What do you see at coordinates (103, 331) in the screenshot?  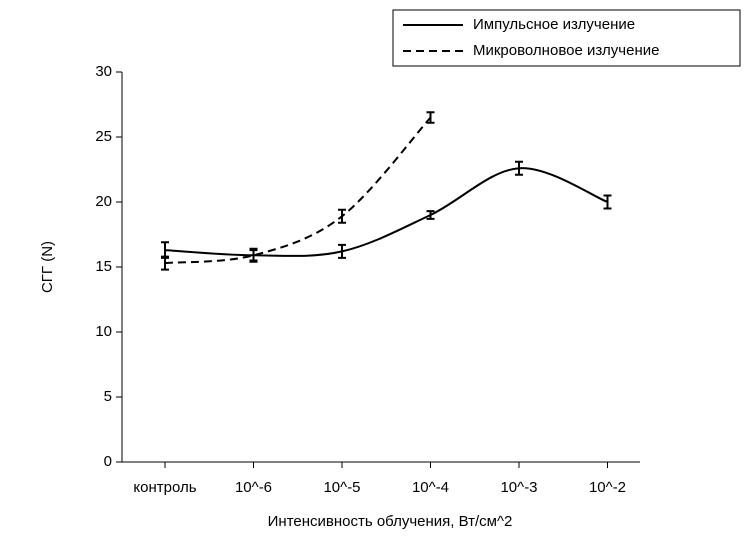 I see `y-tick-label: 10` at bounding box center [103, 331].